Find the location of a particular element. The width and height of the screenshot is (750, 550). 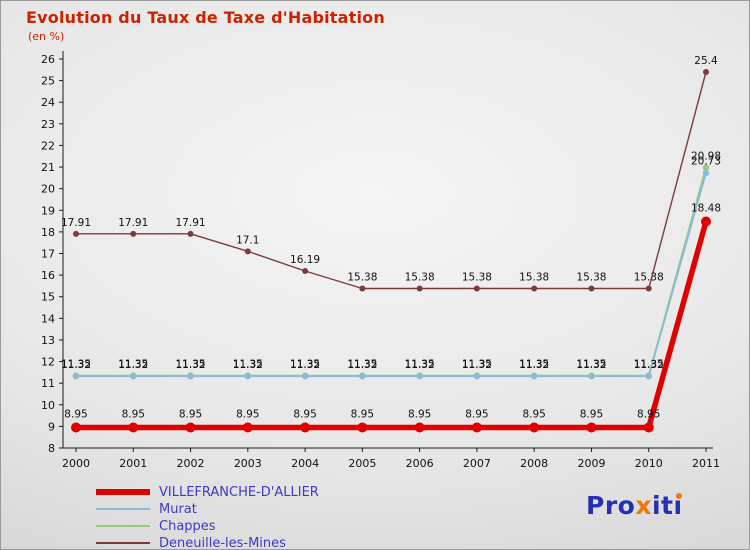

legend-item: Murat is located at coordinates (207, 509).